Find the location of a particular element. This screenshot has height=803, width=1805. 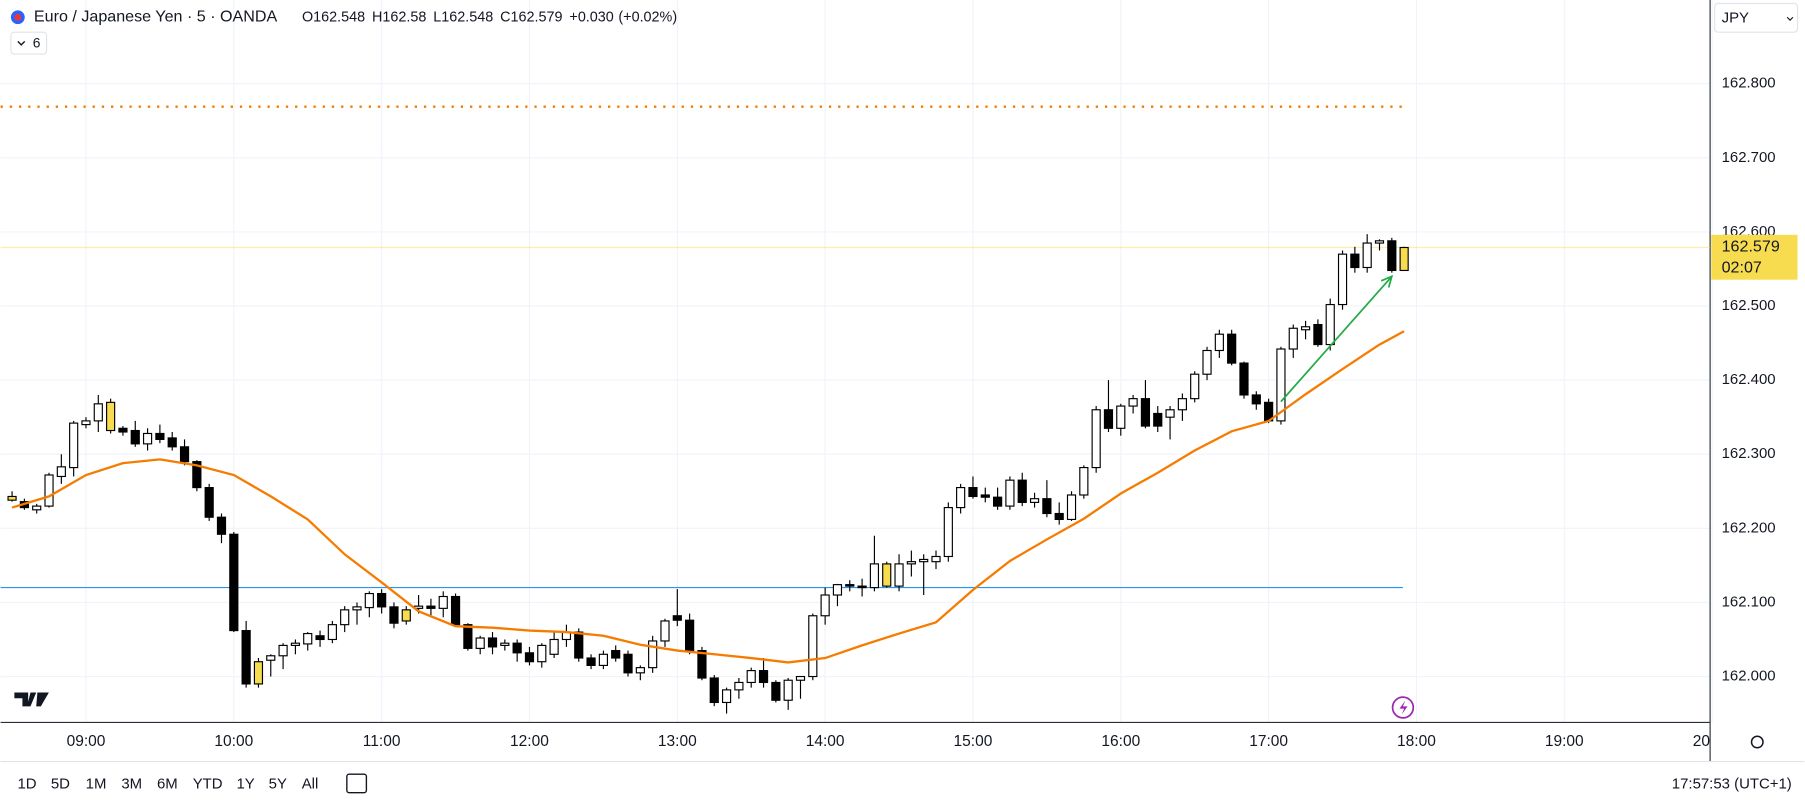

currency-select is located at coordinates (1756, 17).